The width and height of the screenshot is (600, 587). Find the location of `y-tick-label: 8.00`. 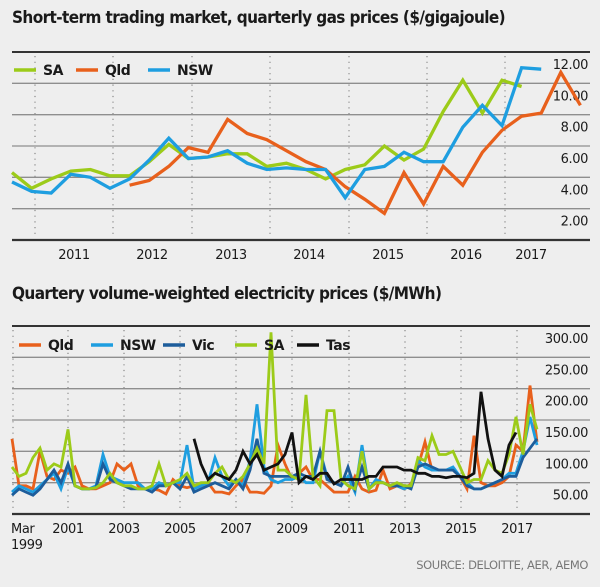

y-tick-label: 8.00 is located at coordinates (574, 128).